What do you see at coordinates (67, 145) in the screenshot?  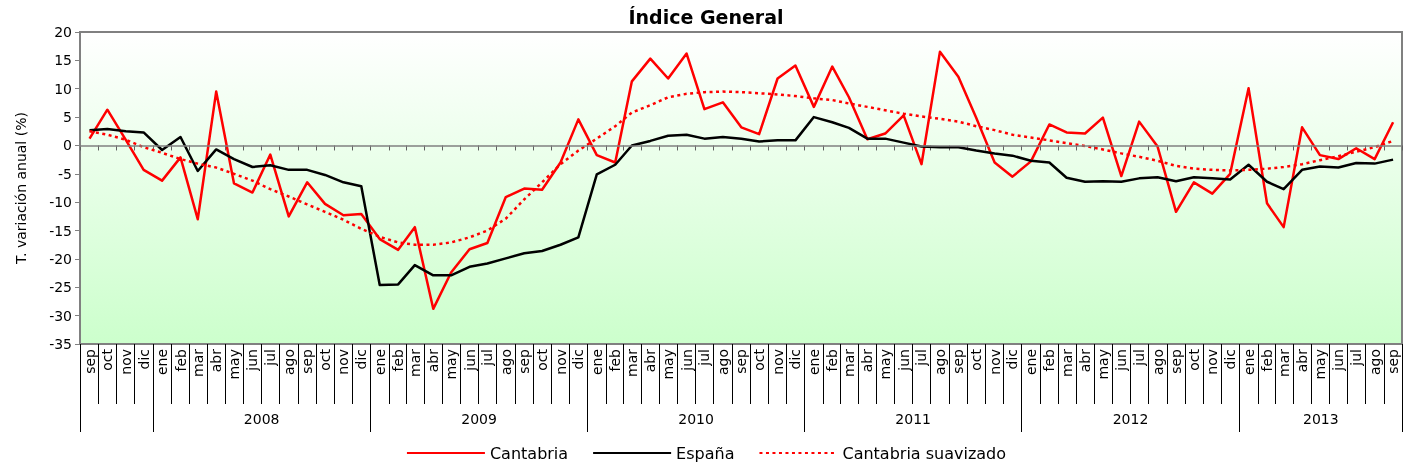 I see `y-tick-label: 0` at bounding box center [67, 145].